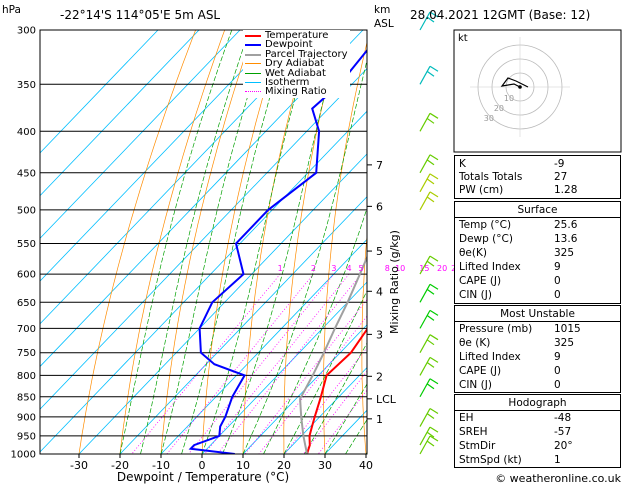 This screenshot has height=486, width=629. Describe the element at coordinates (296, 36) in the screenshot. I see `legend-item: Temperature` at that location.